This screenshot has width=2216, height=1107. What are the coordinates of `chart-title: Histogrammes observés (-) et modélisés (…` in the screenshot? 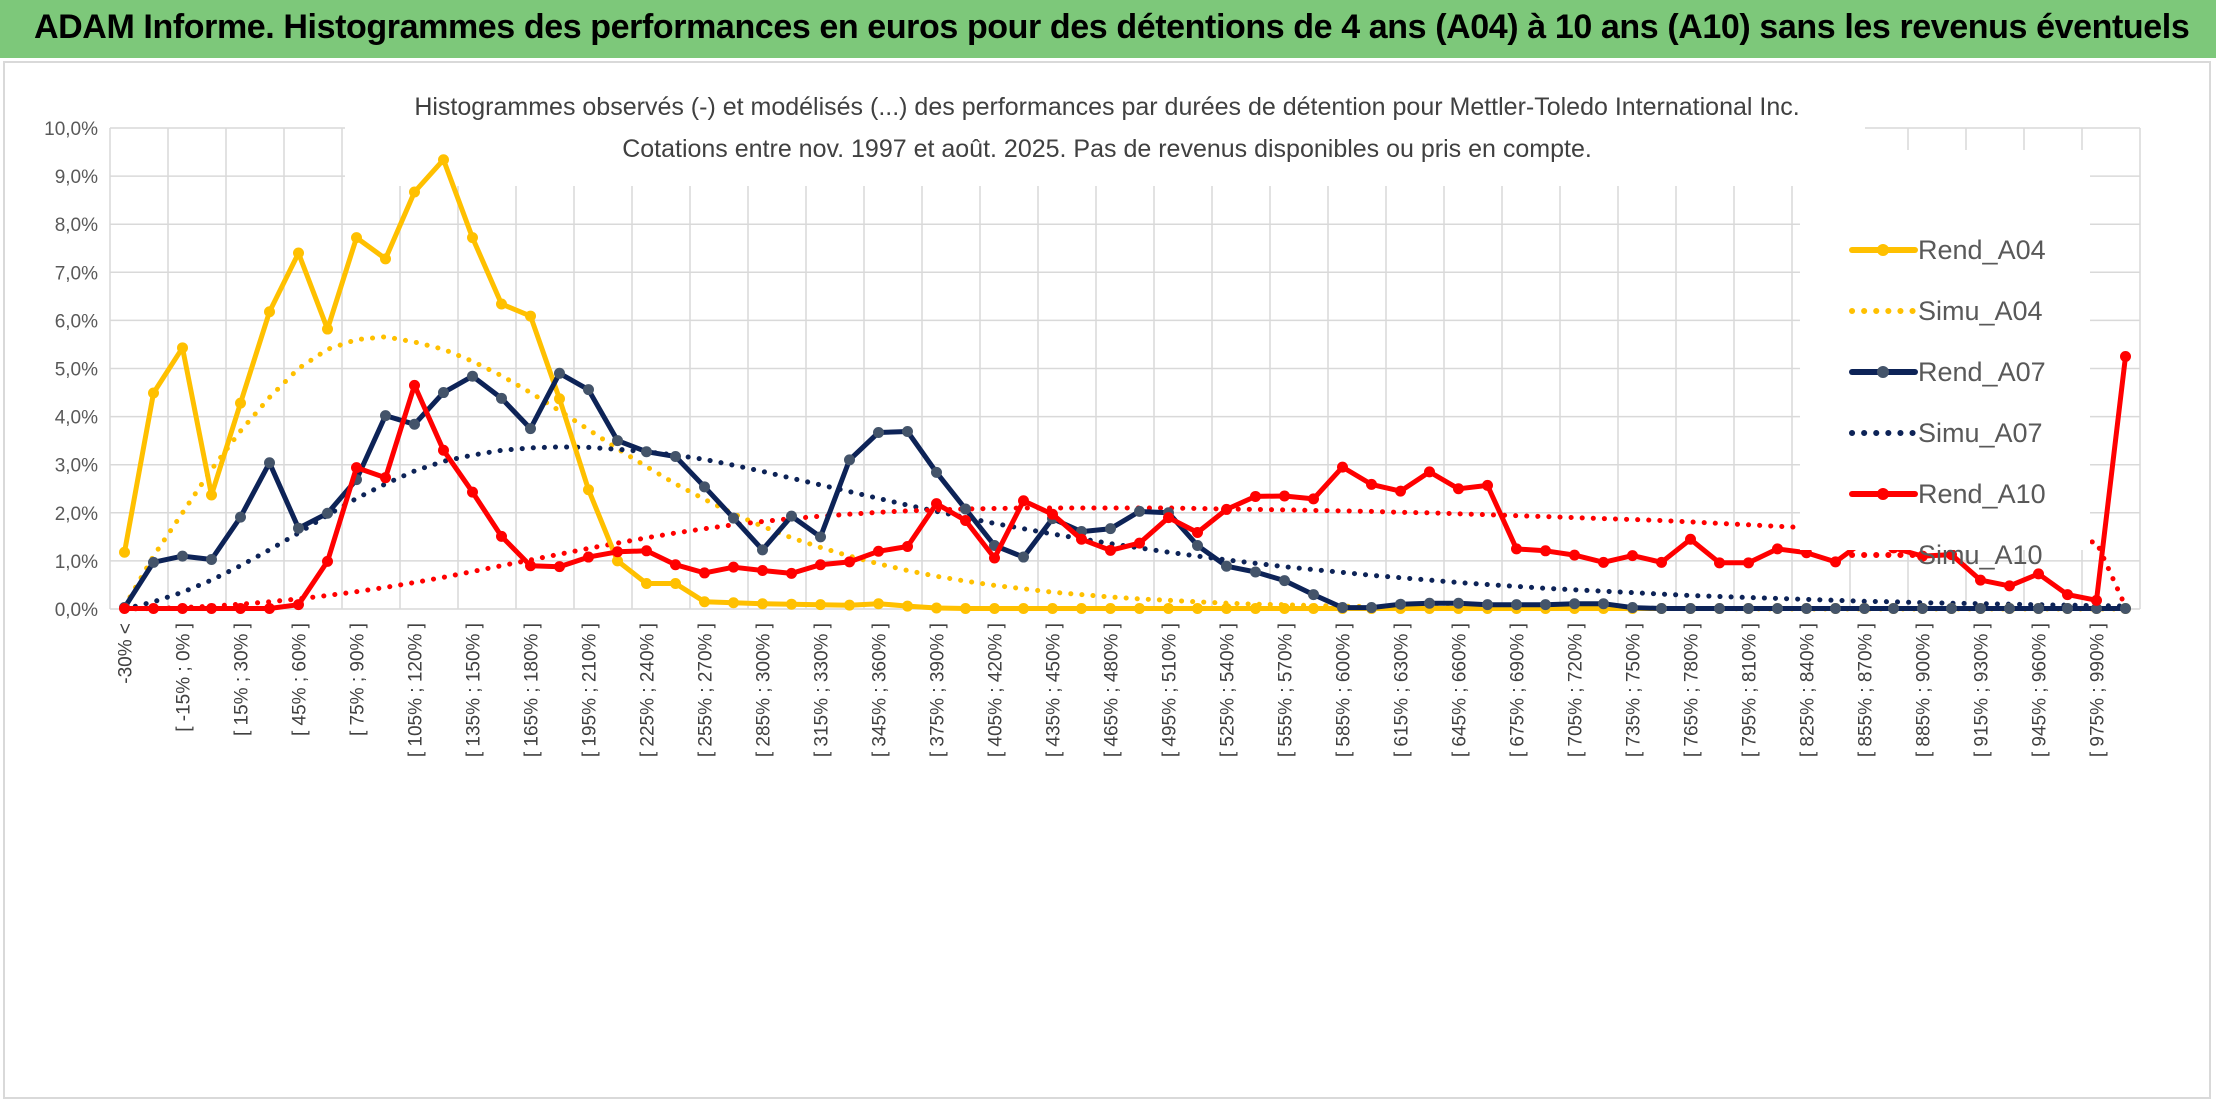 It's located at (1106, 107).